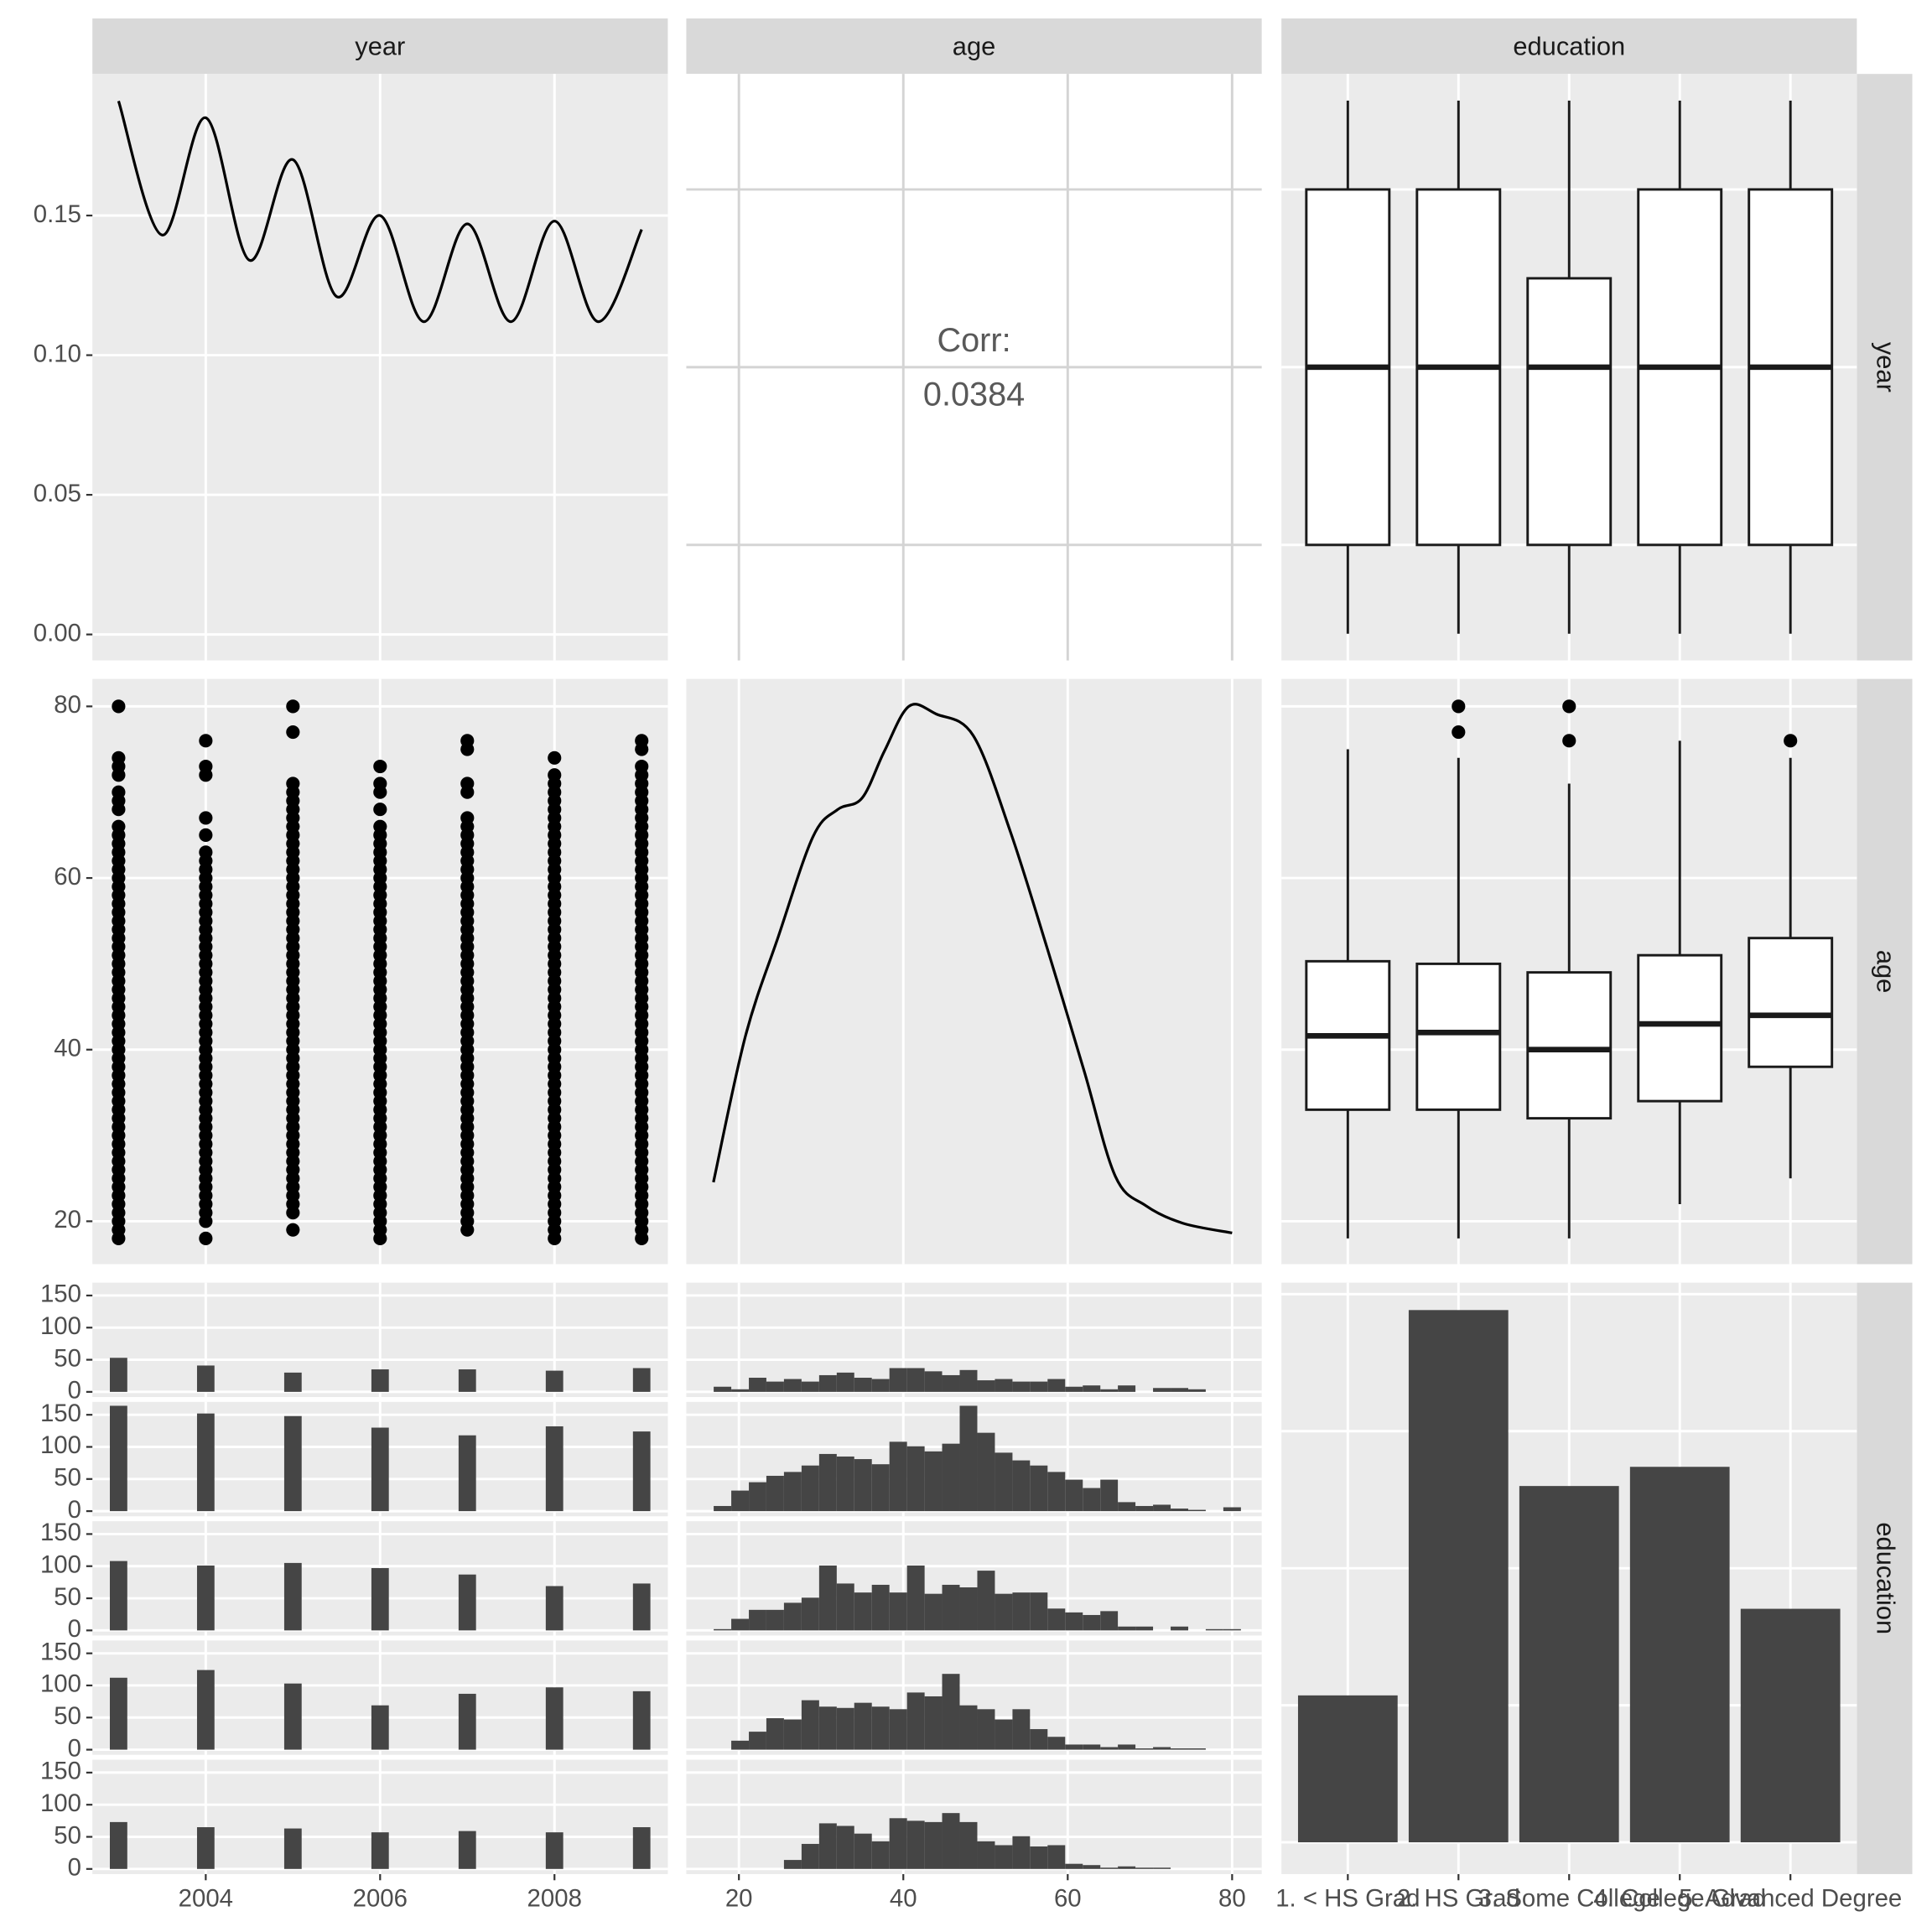  What do you see at coordinates (57, 353) in the screenshot?
I see `y-tick-label: 0.10` at bounding box center [57, 353].